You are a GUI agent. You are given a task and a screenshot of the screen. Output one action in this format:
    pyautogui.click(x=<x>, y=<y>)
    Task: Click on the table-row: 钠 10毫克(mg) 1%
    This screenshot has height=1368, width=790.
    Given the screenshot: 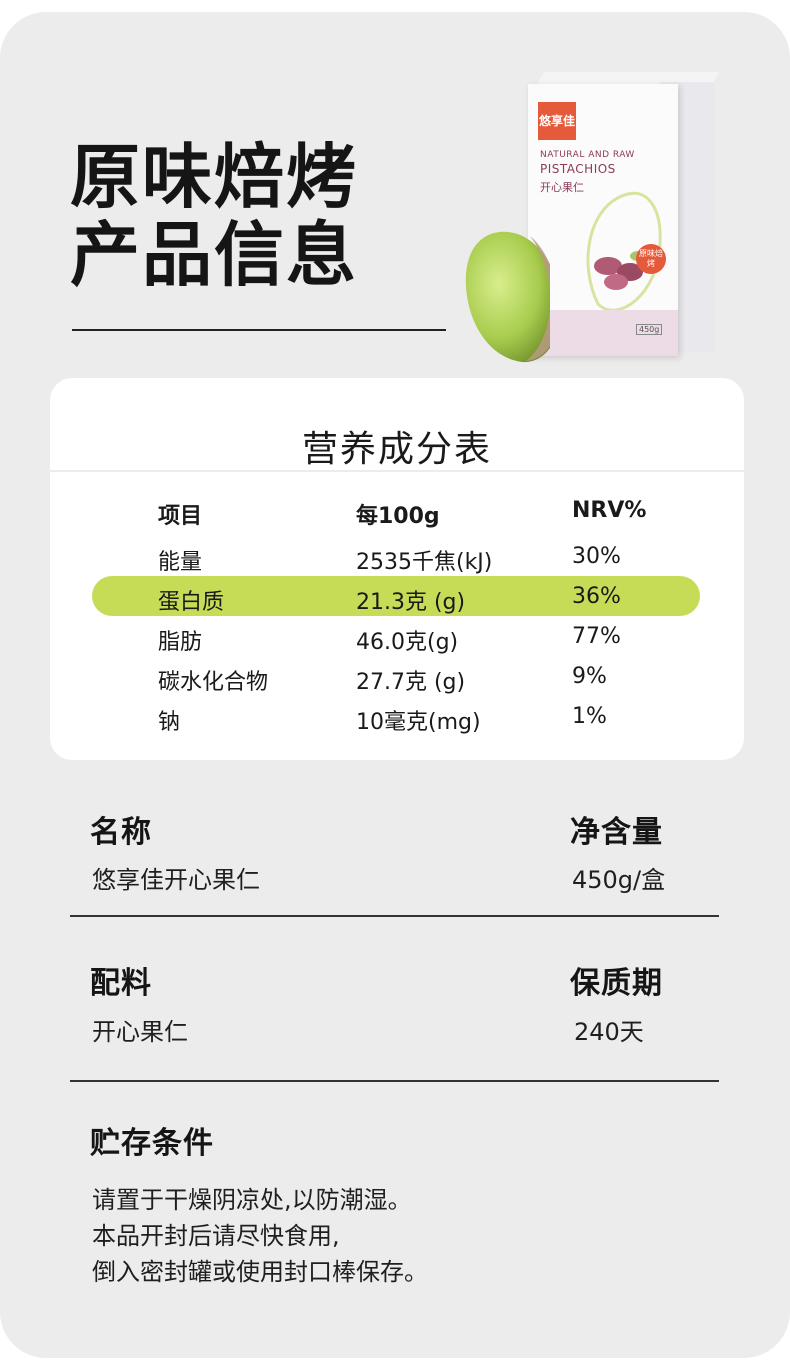 What is the action you would take?
    pyautogui.click(x=397, y=716)
    